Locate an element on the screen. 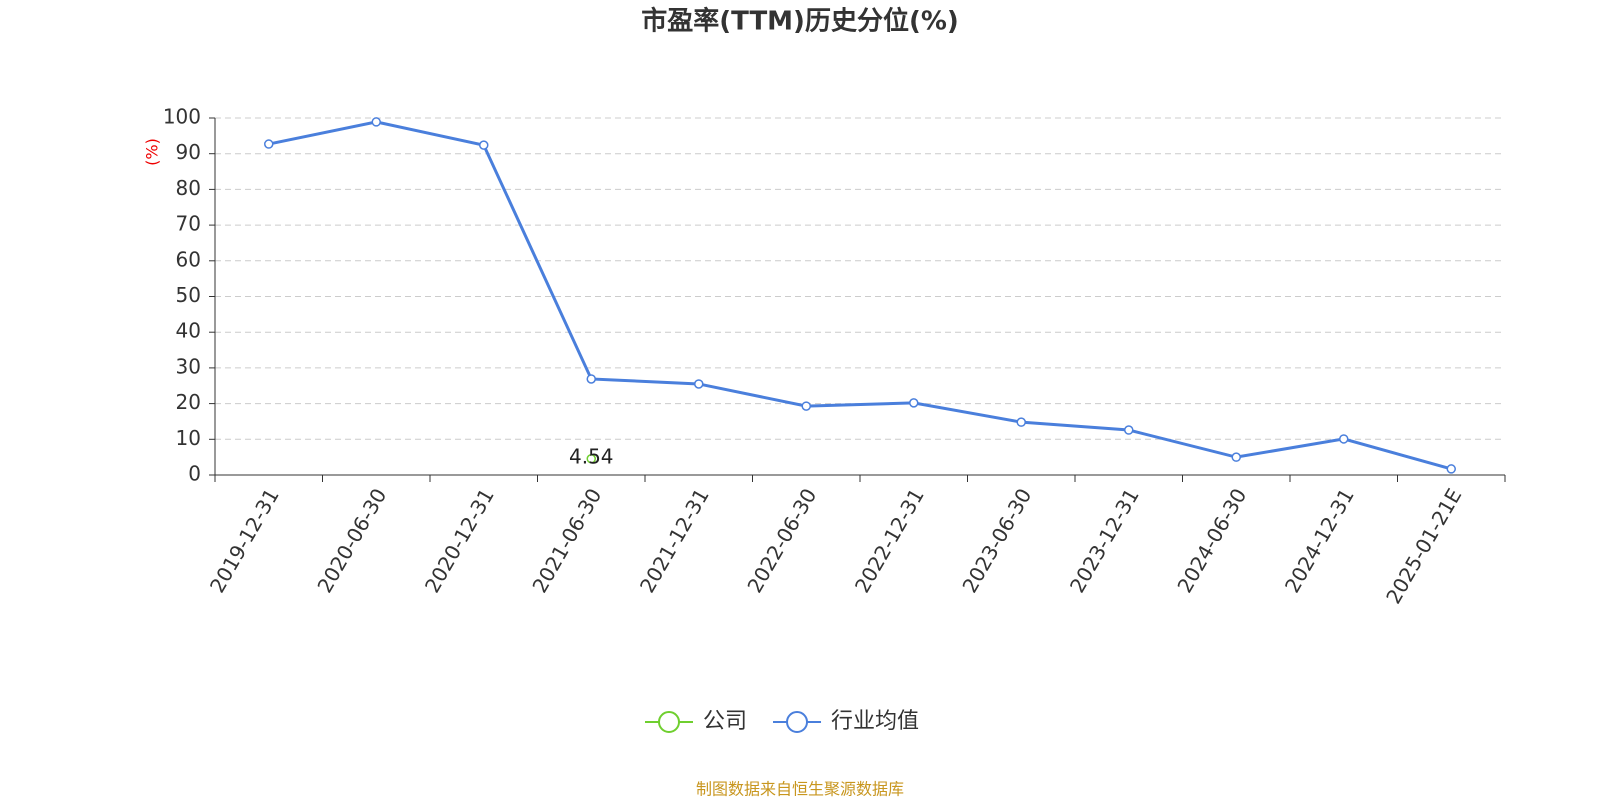 This screenshot has height=800, width=1600. x-tick-label: 2023-06-30 is located at coordinates (996, 540).